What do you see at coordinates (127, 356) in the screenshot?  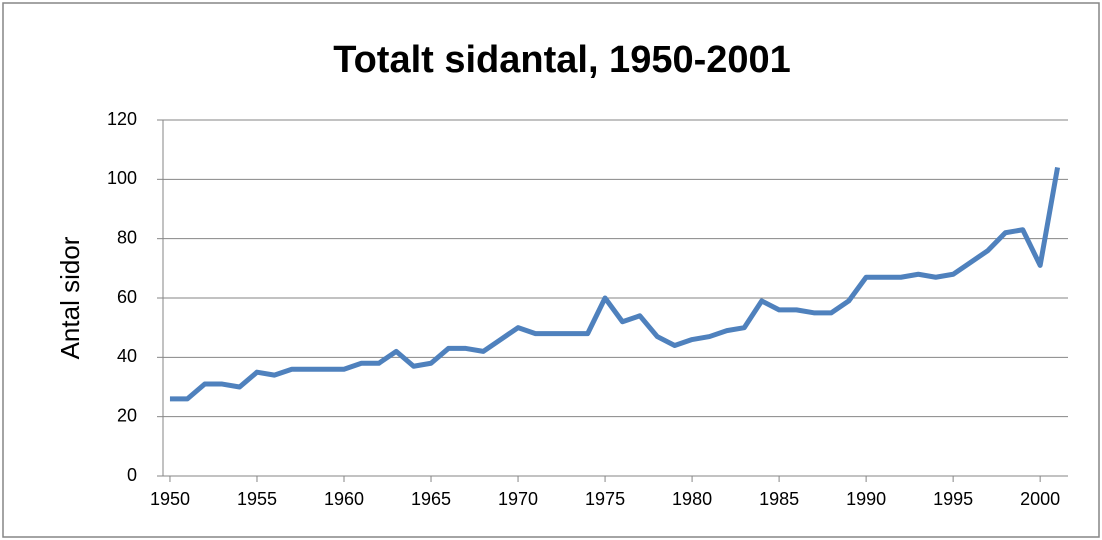 I see `y-tick-label: 40` at bounding box center [127, 356].